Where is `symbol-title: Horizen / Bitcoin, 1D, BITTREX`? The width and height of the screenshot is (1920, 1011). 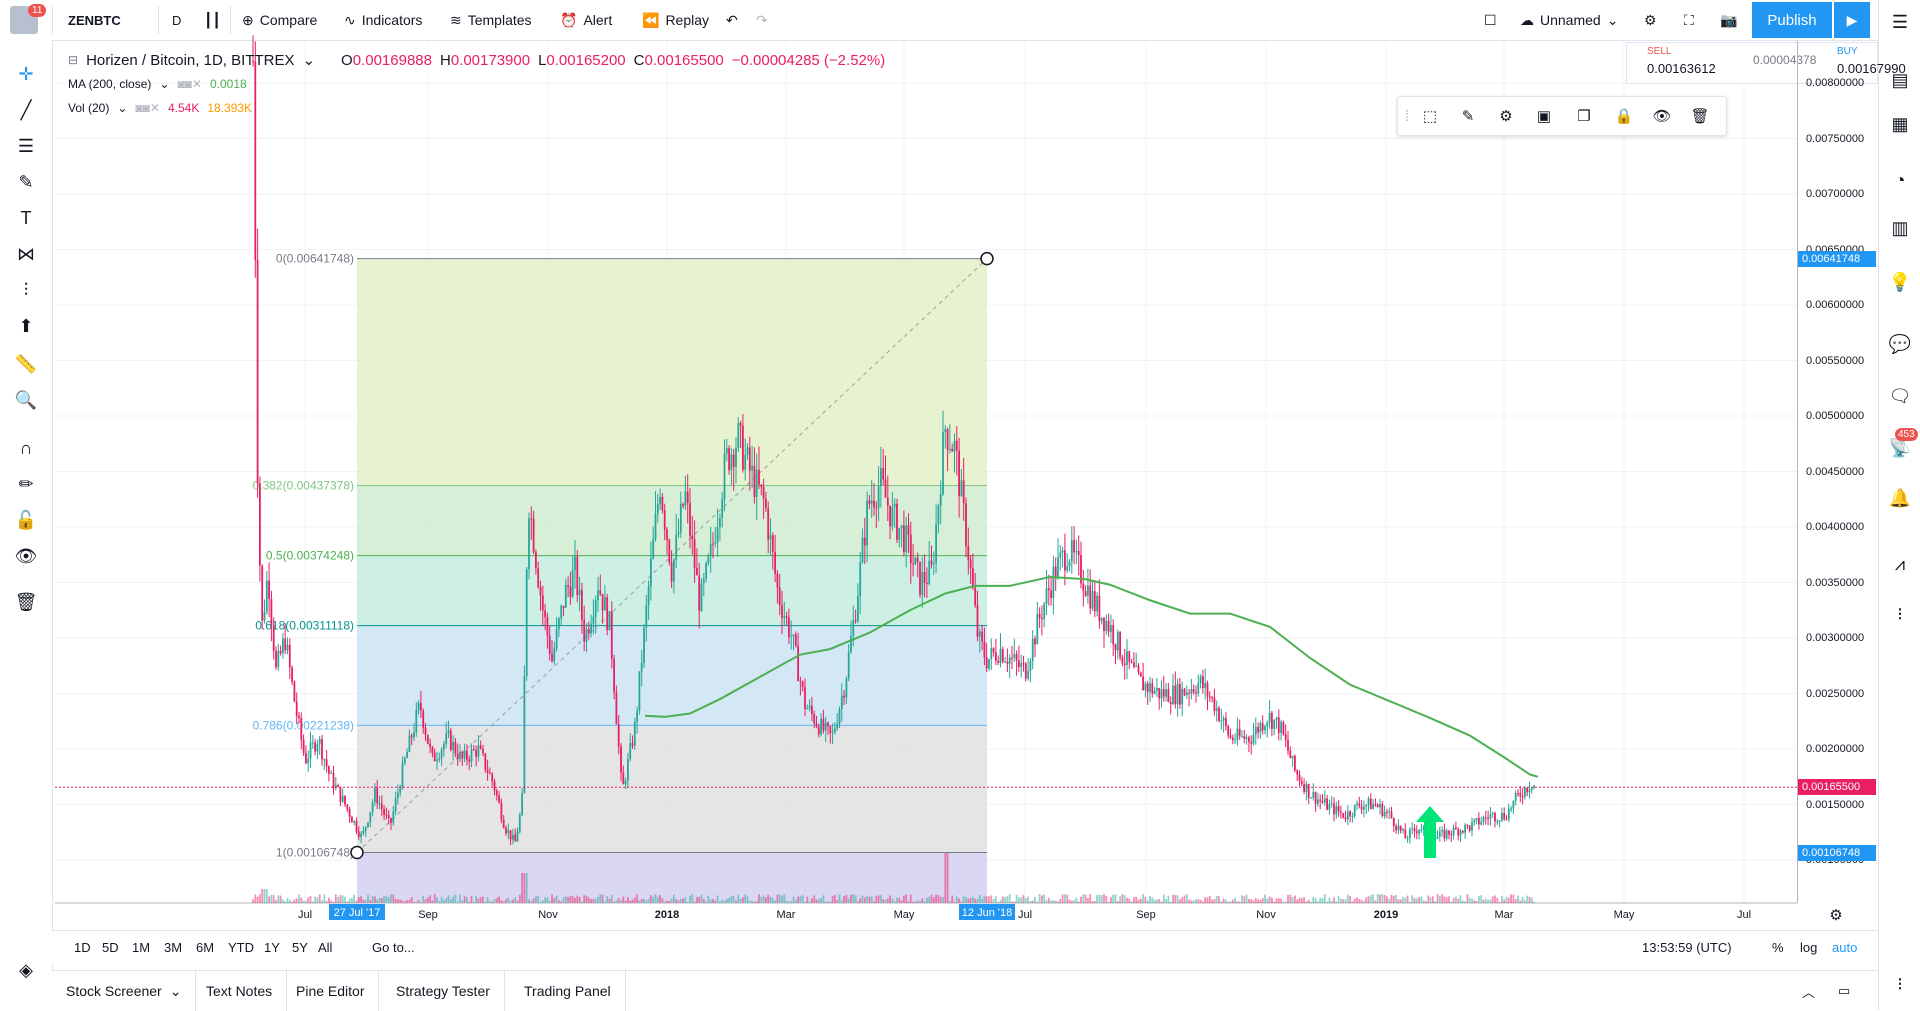 symbol-title: Horizen / Bitcoin, 1D, BITTREX is located at coordinates (190, 60).